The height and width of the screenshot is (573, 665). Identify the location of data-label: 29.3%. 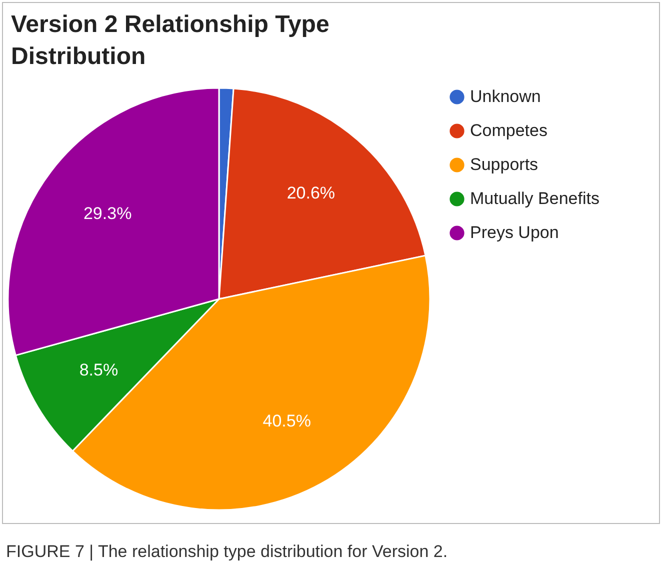
(107, 214).